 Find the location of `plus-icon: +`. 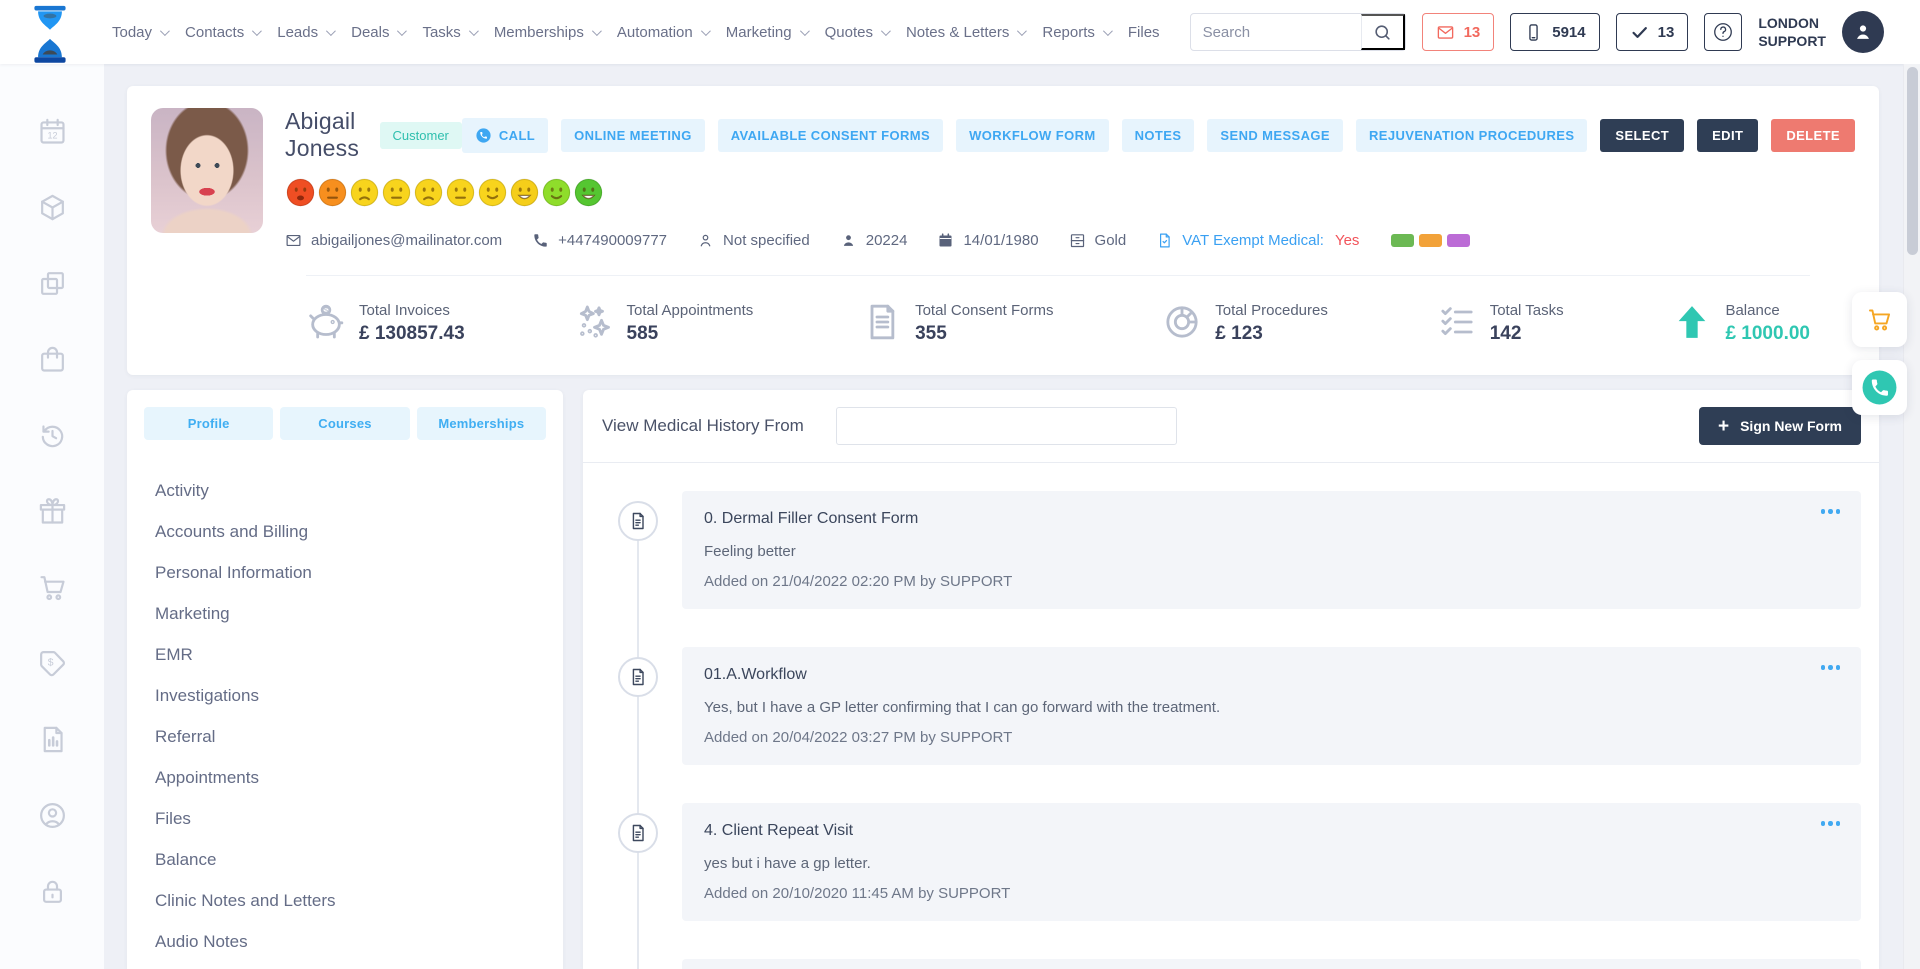

plus-icon: + is located at coordinates (1723, 426).